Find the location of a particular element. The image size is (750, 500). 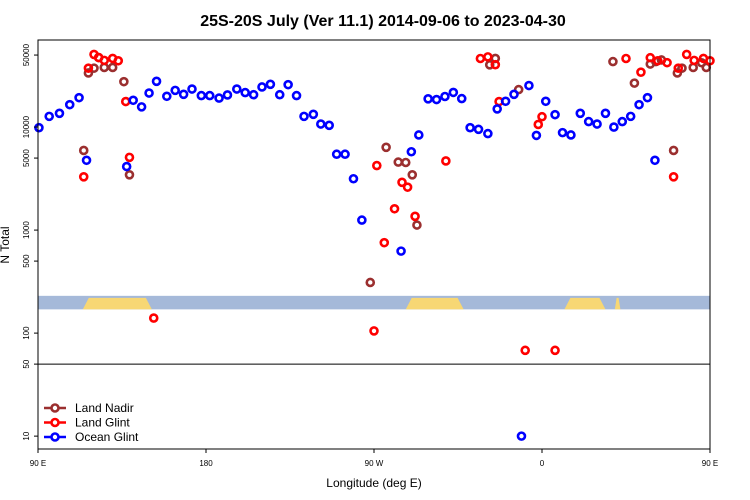

y-tick-label: 500 is located at coordinates (26, 261).